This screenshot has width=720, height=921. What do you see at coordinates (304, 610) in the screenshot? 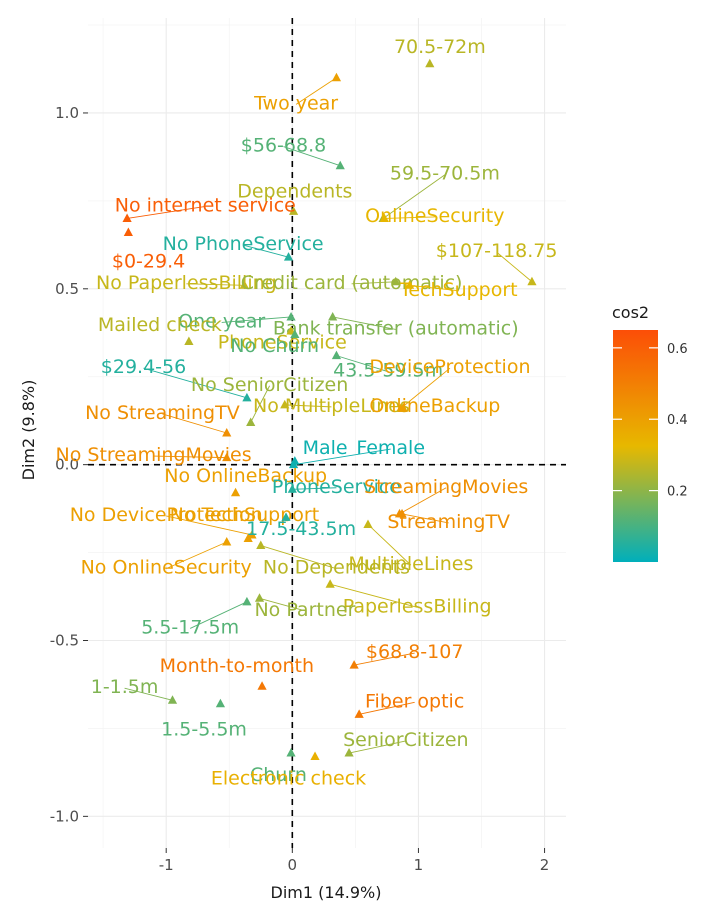
I see `category-label: No Partner` at bounding box center [304, 610].